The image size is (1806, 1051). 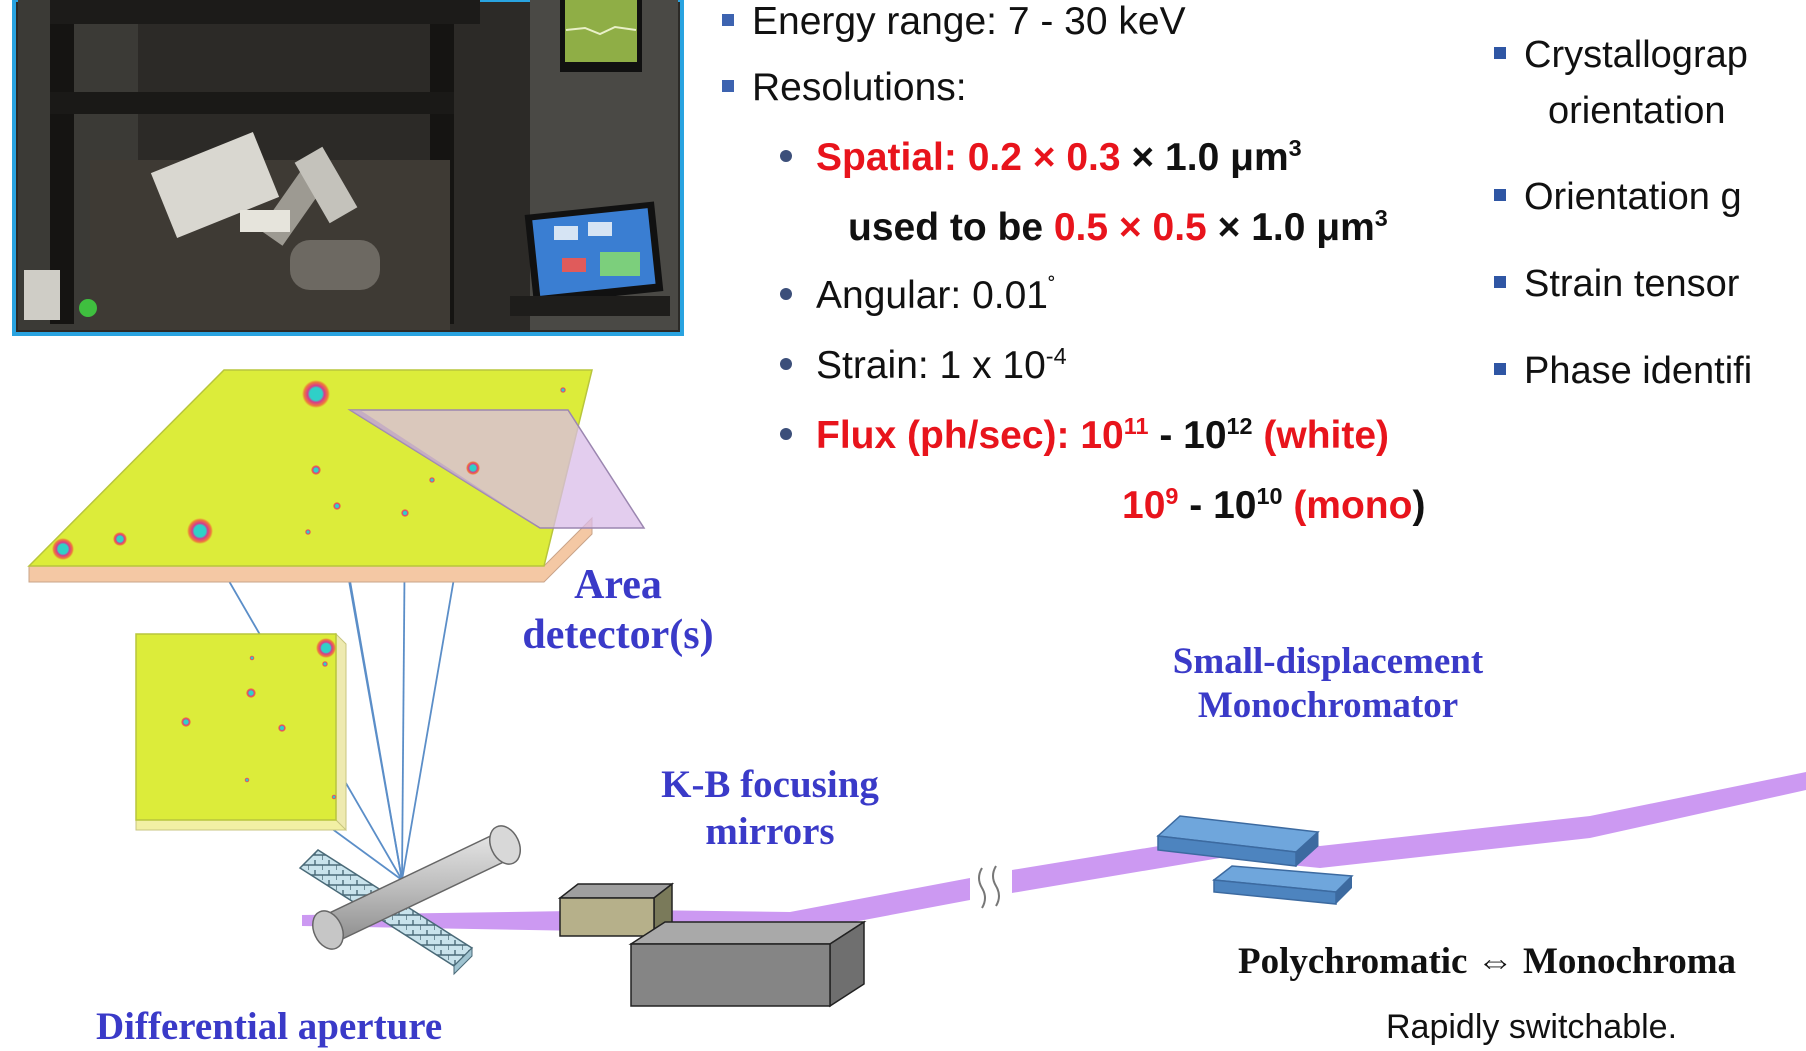 What do you see at coordinates (1328, 684) in the screenshot?
I see `monochromator-label: Small-displacement Monochromator` at bounding box center [1328, 684].